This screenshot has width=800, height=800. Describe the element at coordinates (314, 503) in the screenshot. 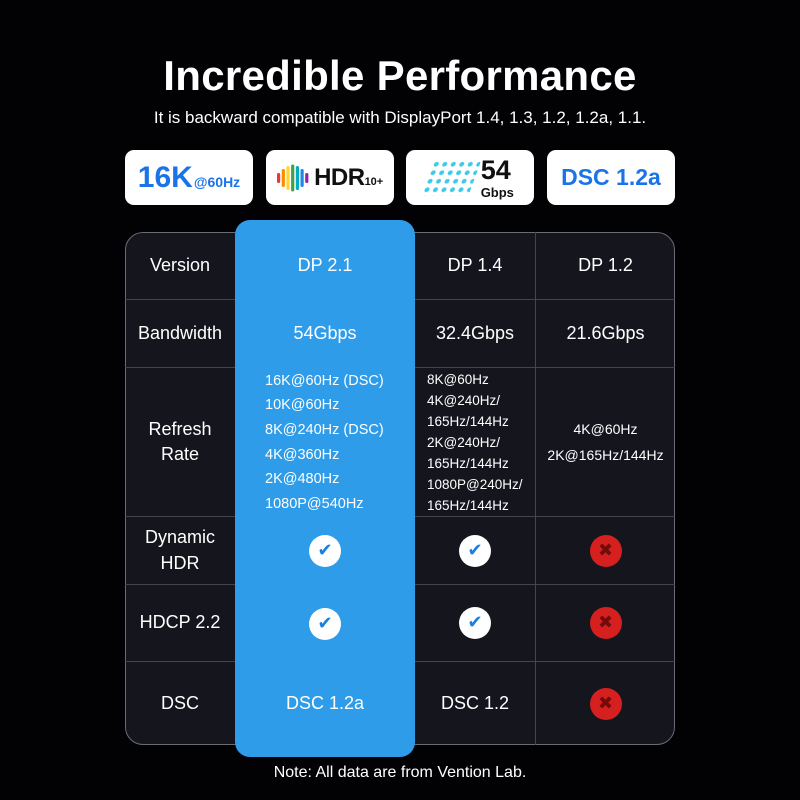

I see `refresh-line: 1080P@540Hz` at that location.